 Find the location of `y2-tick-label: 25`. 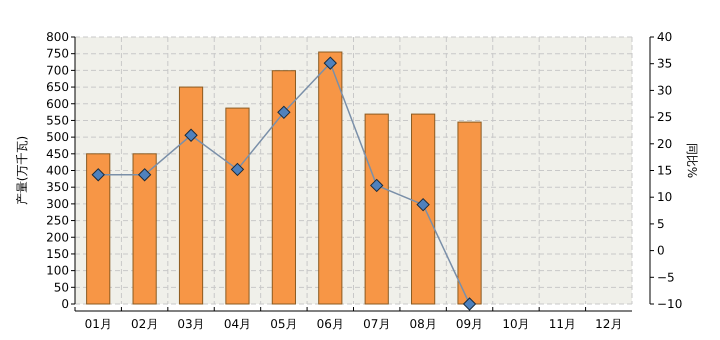

y2-tick-label: 25 is located at coordinates (664, 117).